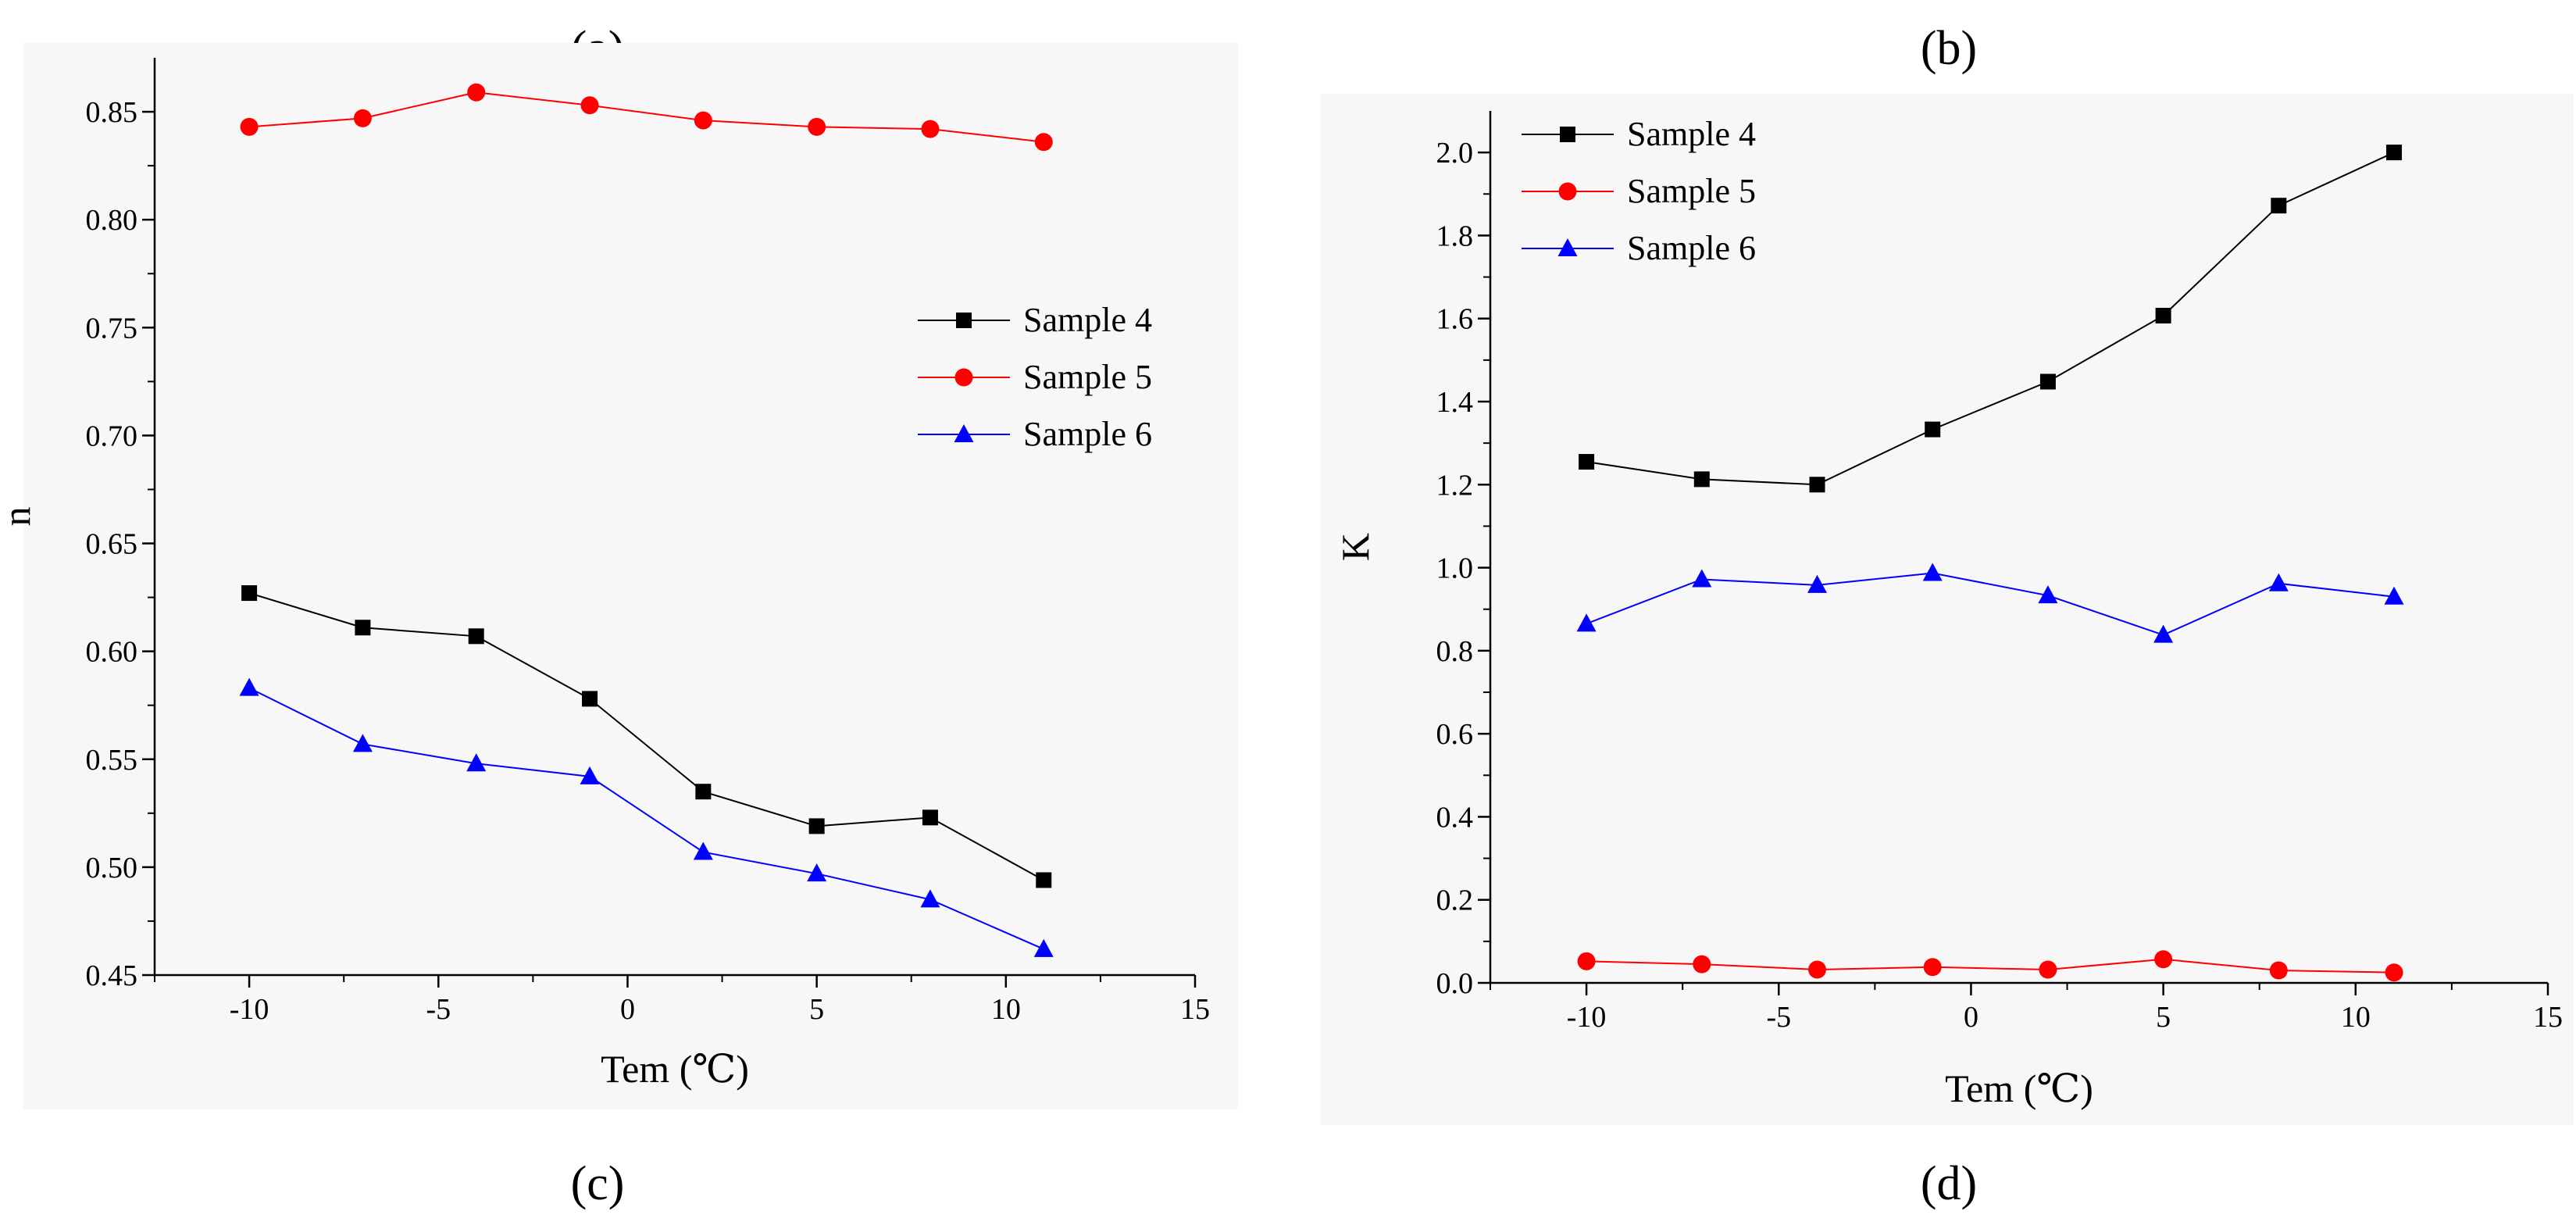 This screenshot has width=2576, height=1229. I want to click on y-tick-label: 1.2, so click(1455, 485).